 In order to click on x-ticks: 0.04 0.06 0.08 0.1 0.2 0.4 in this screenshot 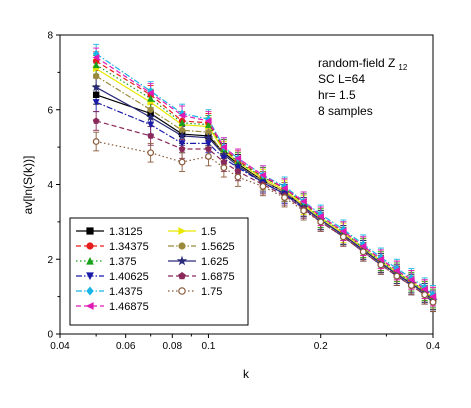, I will do `click(245, 343)`.